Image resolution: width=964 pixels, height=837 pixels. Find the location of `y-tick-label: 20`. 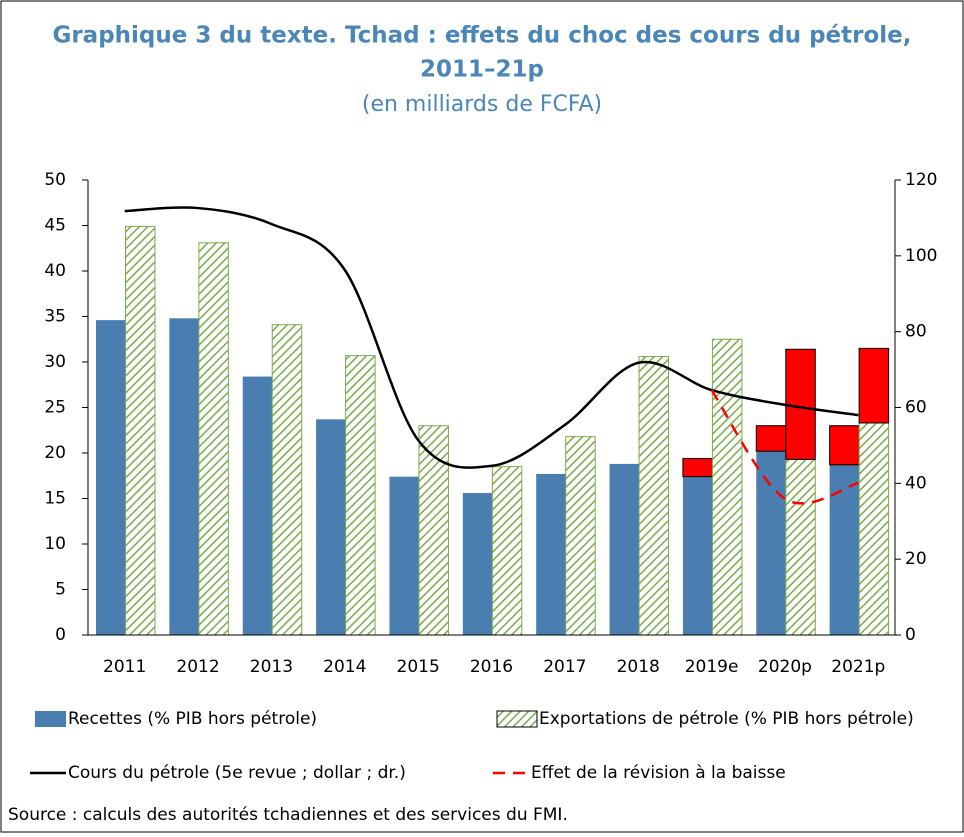

y-tick-label: 20 is located at coordinates (55, 453).